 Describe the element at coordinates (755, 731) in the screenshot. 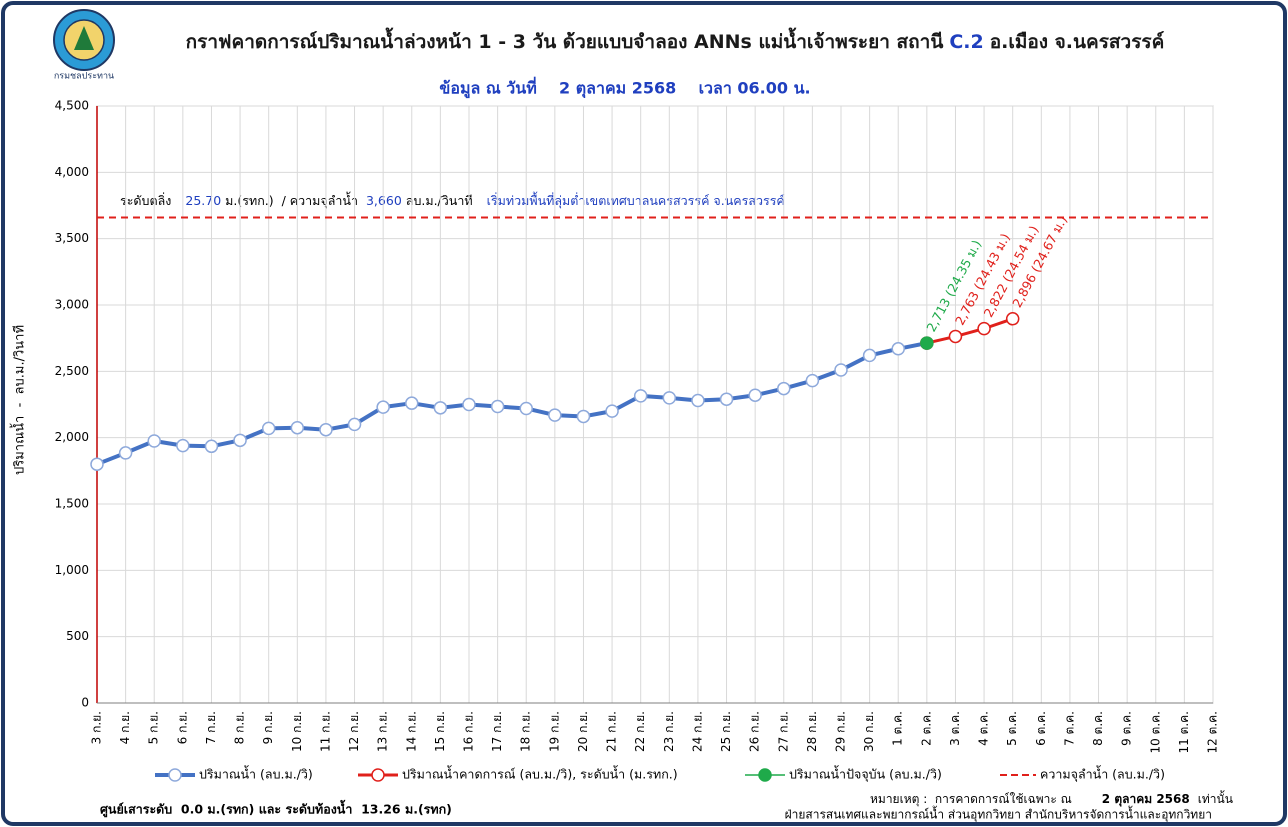

I see `x-tick-label: 26 ก.ย.` at that location.